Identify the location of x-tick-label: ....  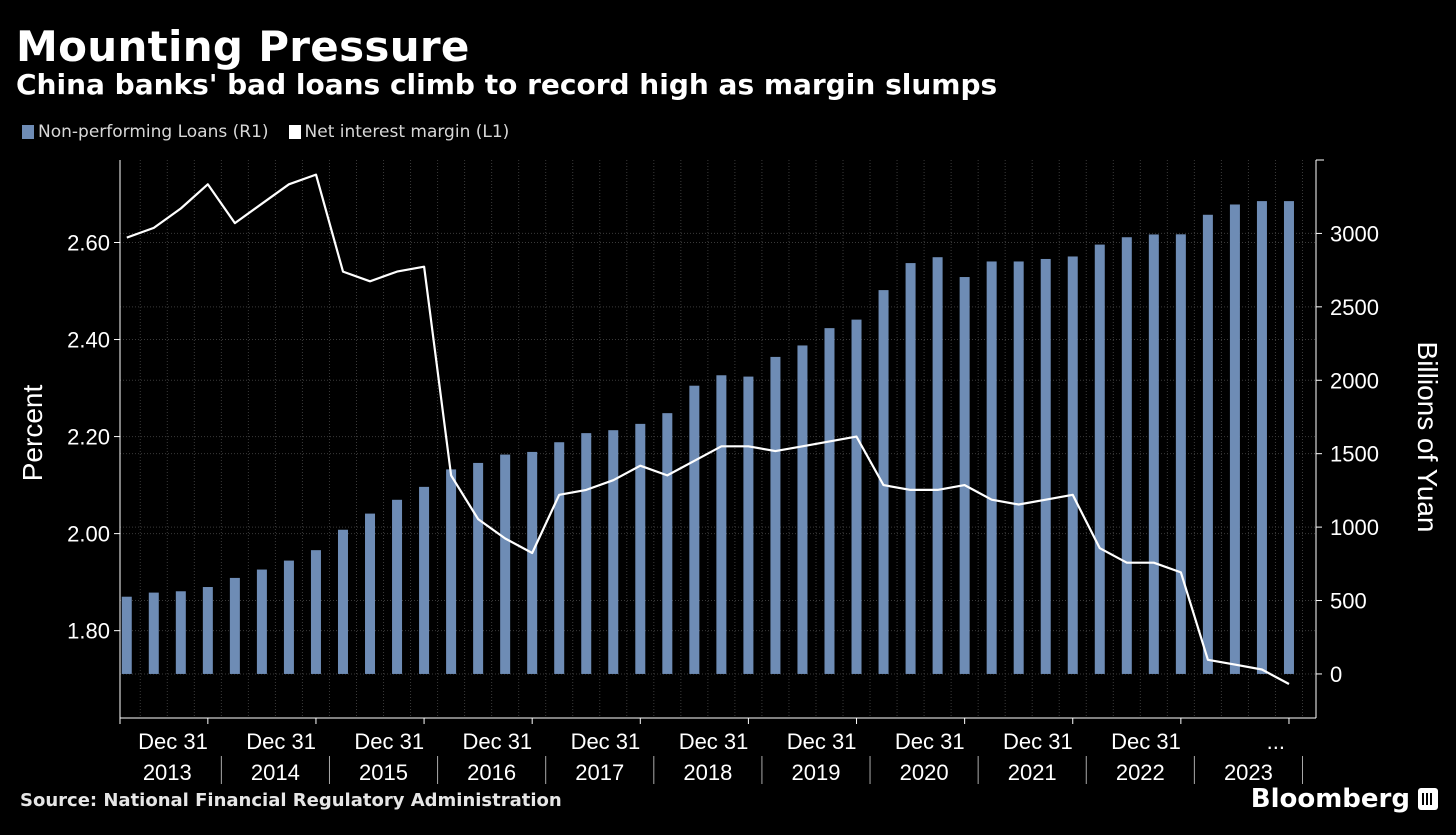
(1276, 741).